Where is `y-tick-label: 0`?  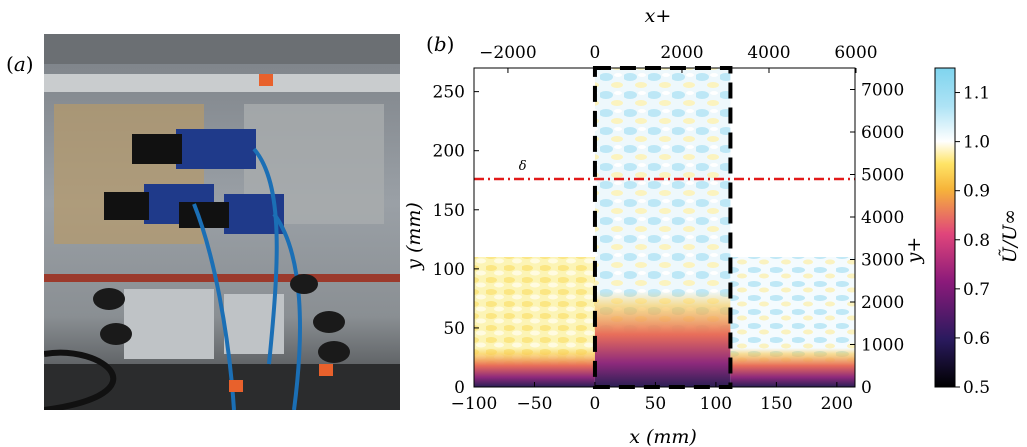 y-tick-label: 0 is located at coordinates (459, 388).